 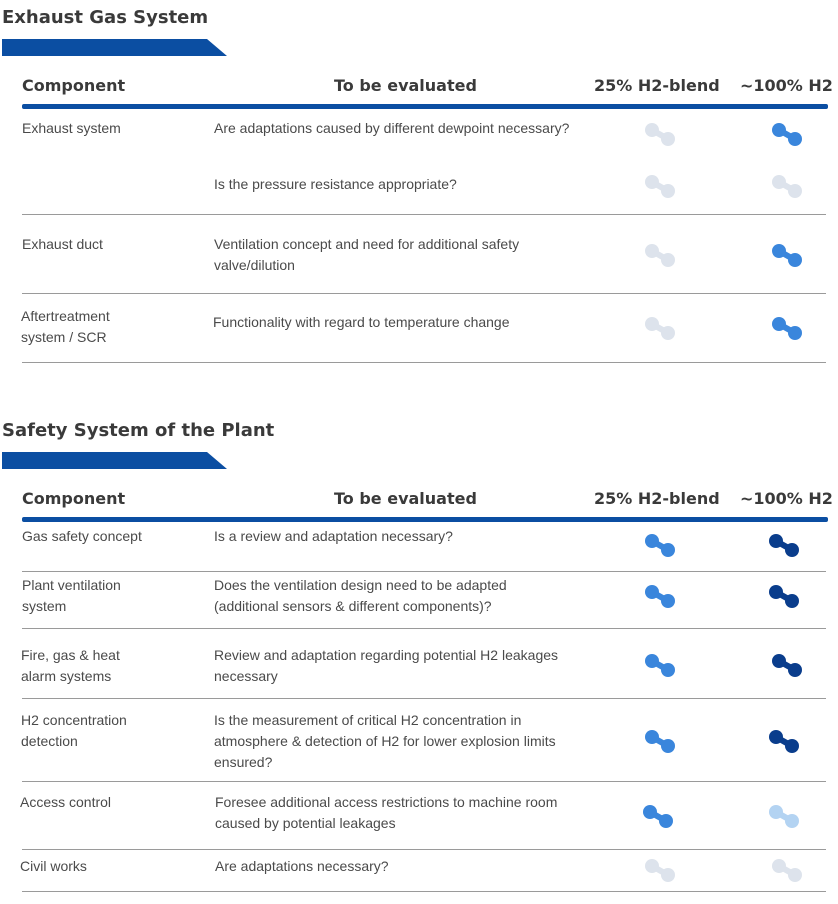 What do you see at coordinates (70, 665) in the screenshot?
I see `component-cell: Fire, gas & heat alarm systems` at bounding box center [70, 665].